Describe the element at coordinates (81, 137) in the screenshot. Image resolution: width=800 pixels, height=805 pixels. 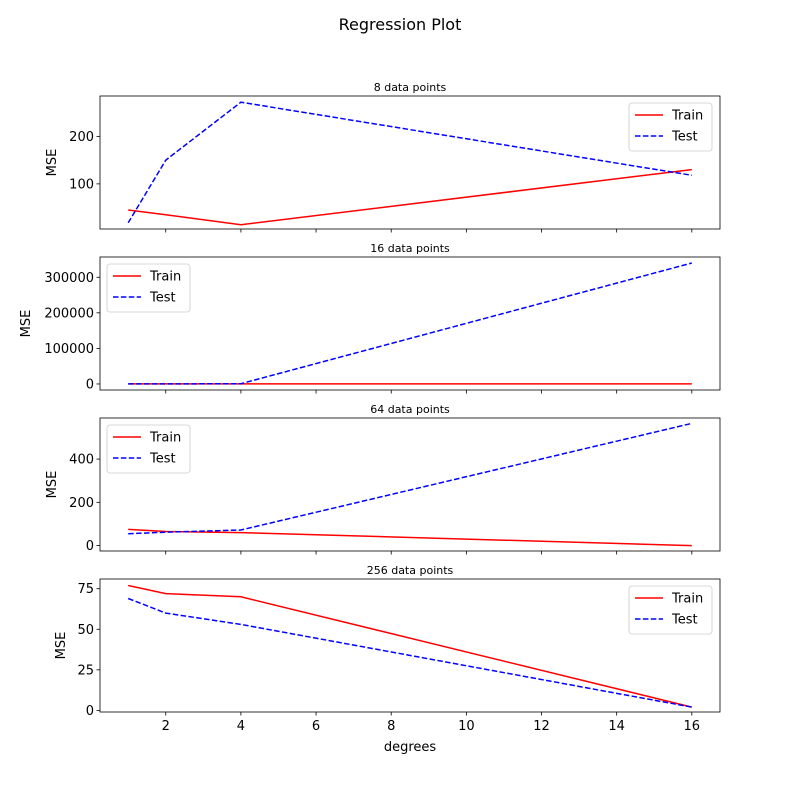
I see `y-tick-label-0-1: 200` at that location.